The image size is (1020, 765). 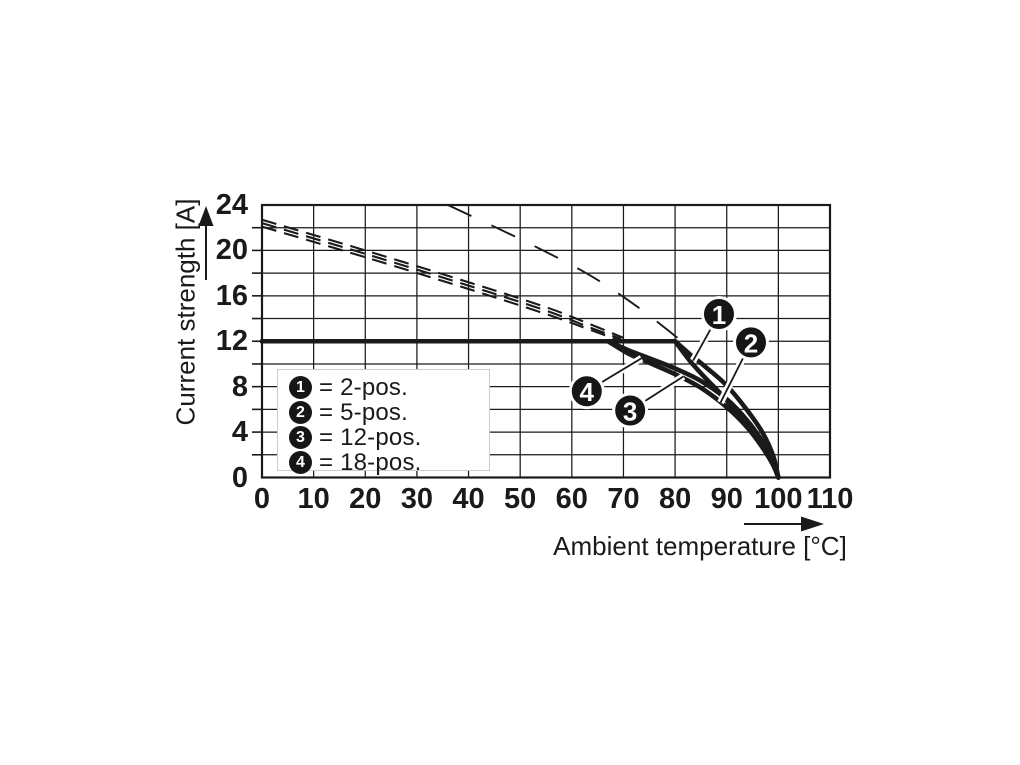 What do you see at coordinates (300, 462) in the screenshot?
I see `legend-marker-4-icon: 4` at bounding box center [300, 462].